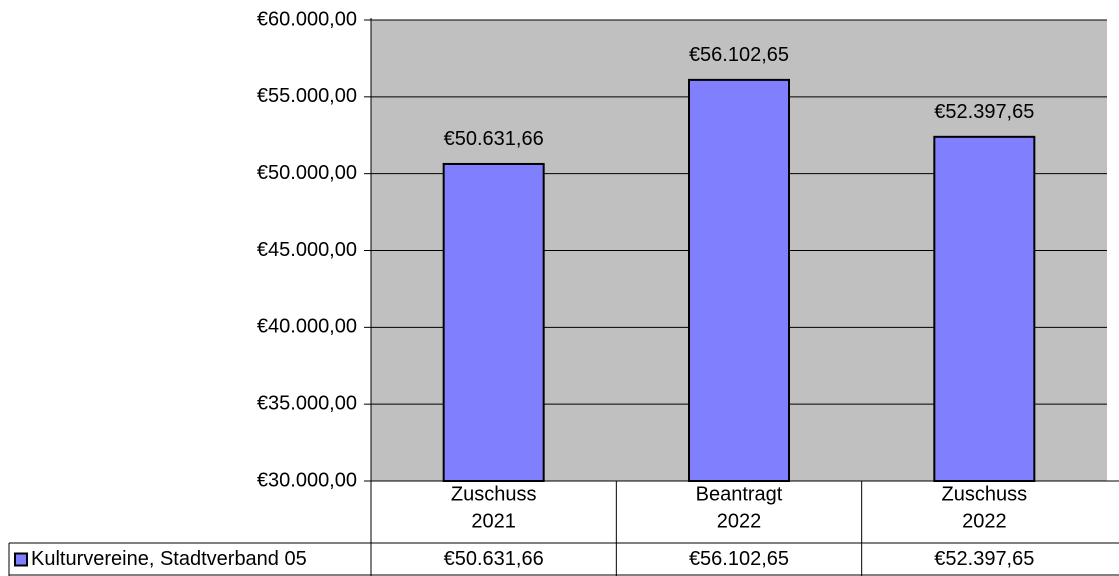 The height and width of the screenshot is (576, 1119). What do you see at coordinates (169, 559) in the screenshot?
I see `legend-series-name: Kulturvereine, Stadtverband 05` at bounding box center [169, 559].